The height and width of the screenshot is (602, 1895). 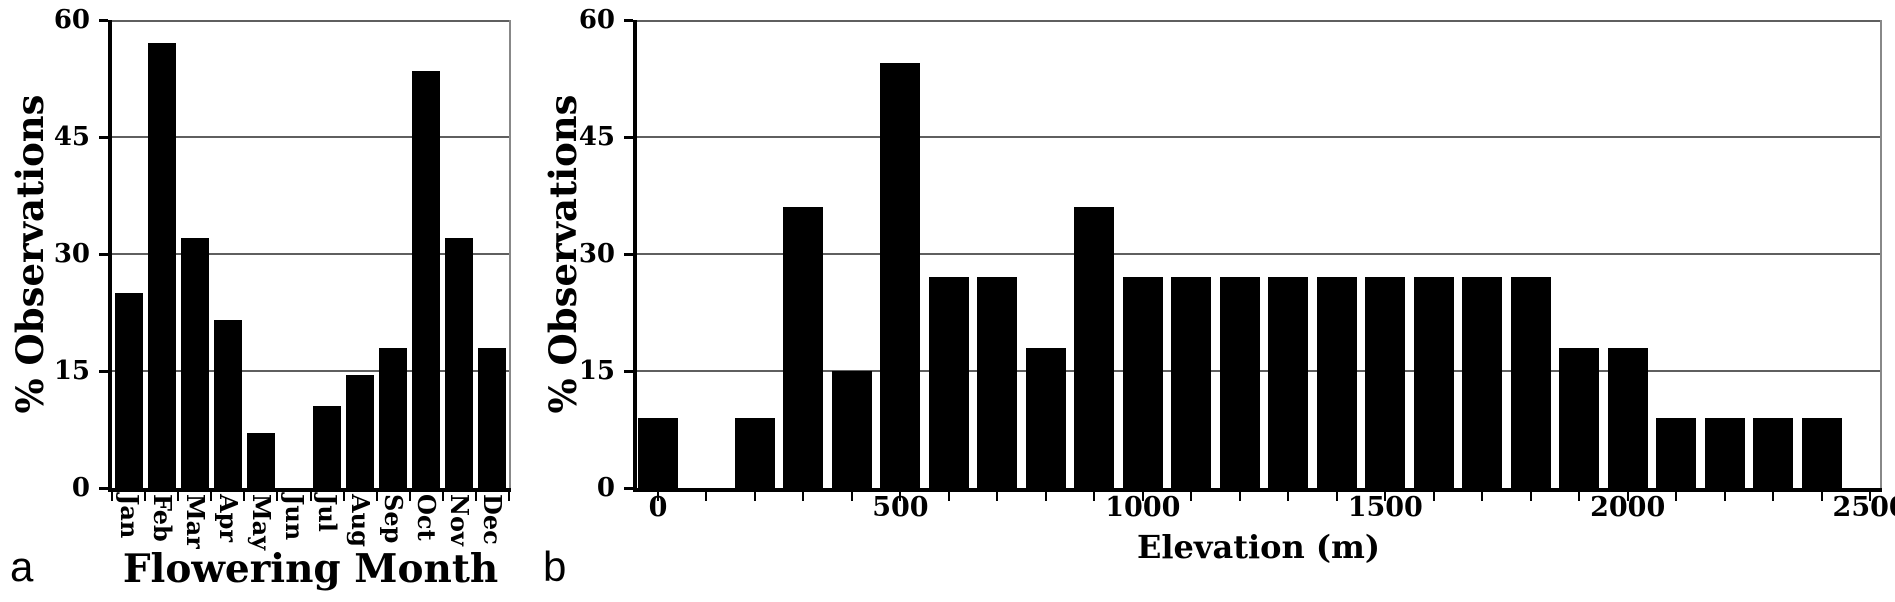 I want to click on x-tick-label: 2000, so click(x=1628, y=507).